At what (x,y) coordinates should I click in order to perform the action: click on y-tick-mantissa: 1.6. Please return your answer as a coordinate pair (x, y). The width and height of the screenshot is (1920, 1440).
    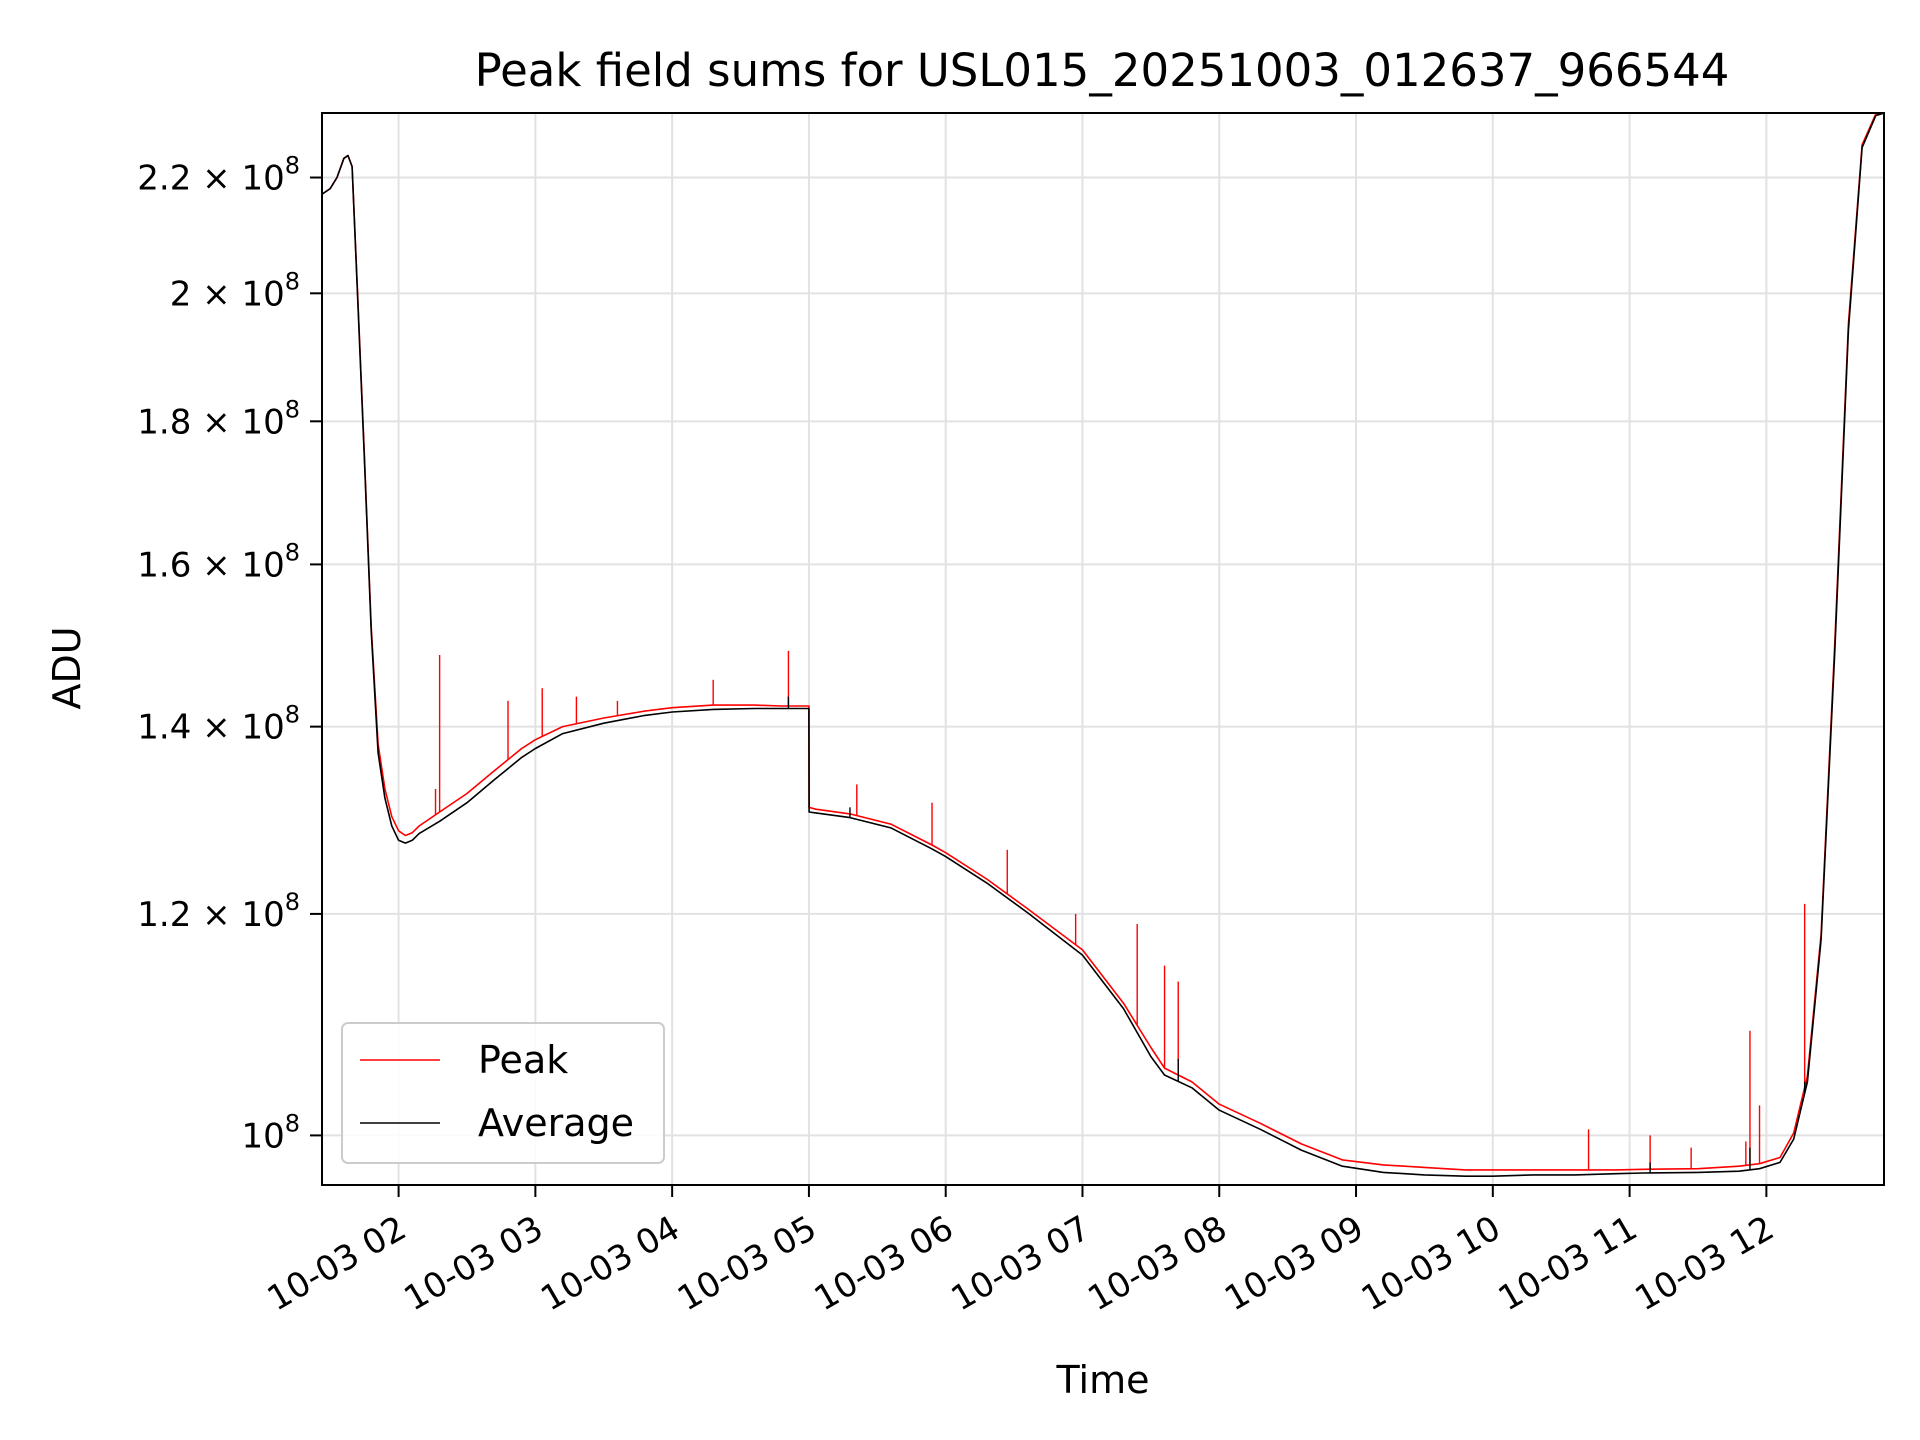
    Looking at the image, I should click on (164, 565).